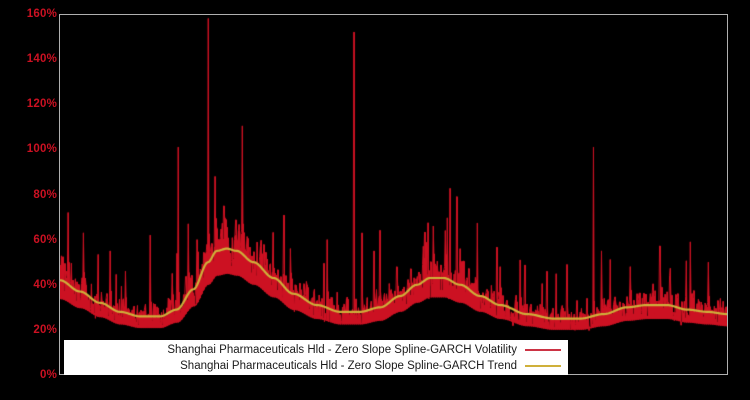  Describe the element at coordinates (543, 365) in the screenshot. I see `legend-swatch-trend` at that location.